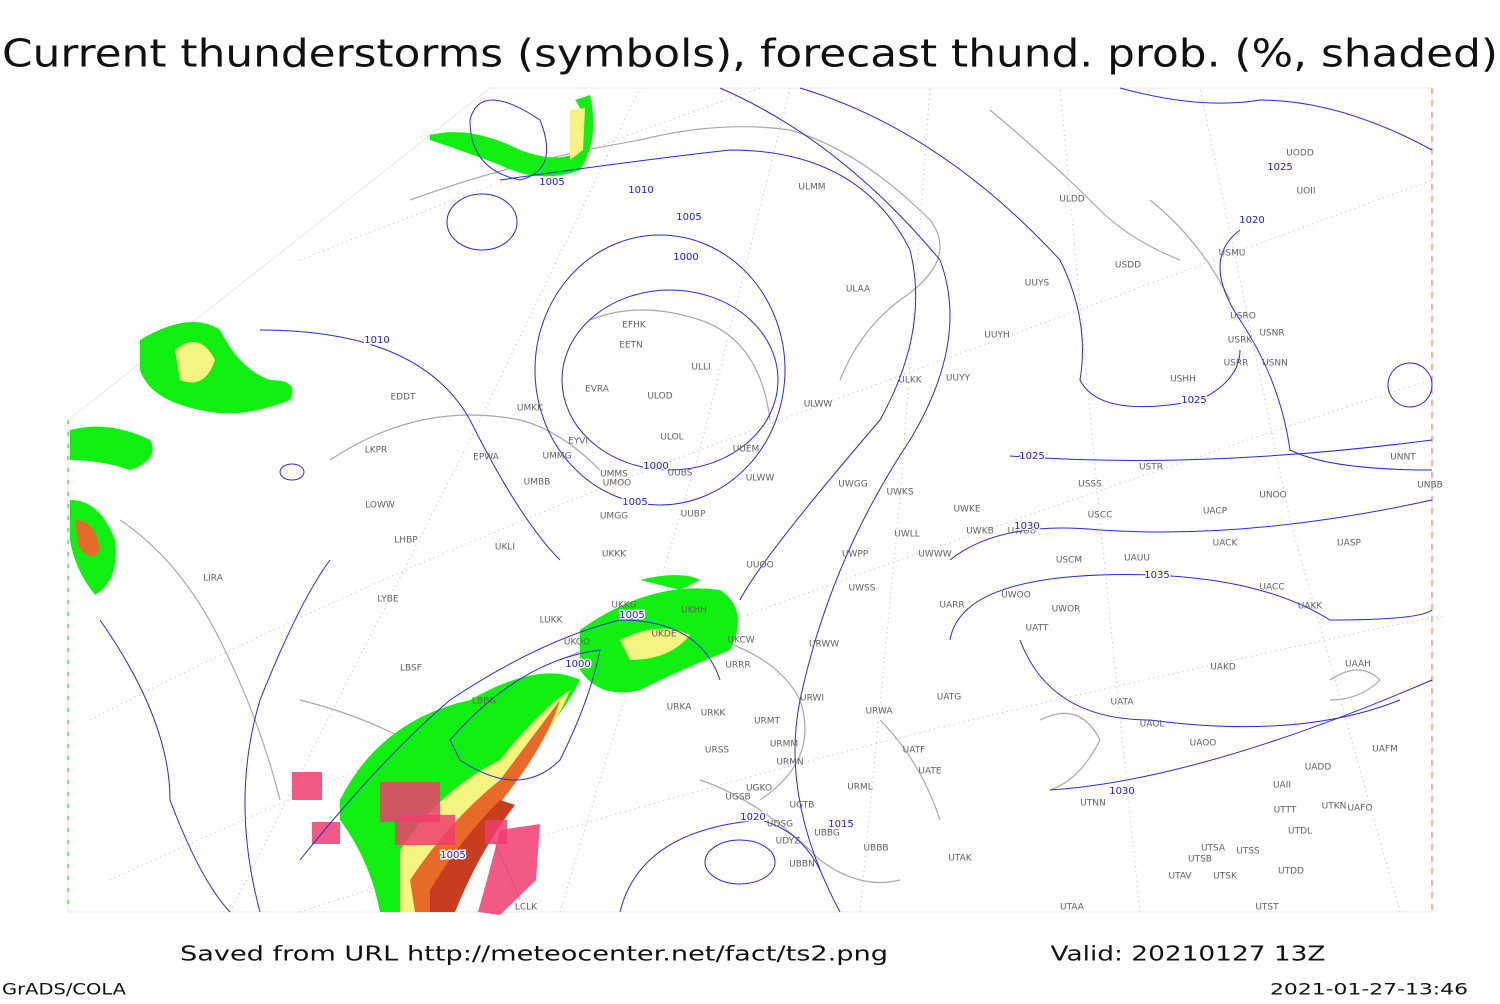 This screenshot has height=1004, width=1500. Describe the element at coordinates (759, 566) in the screenshot. I see `station-label: UUOO` at that location.